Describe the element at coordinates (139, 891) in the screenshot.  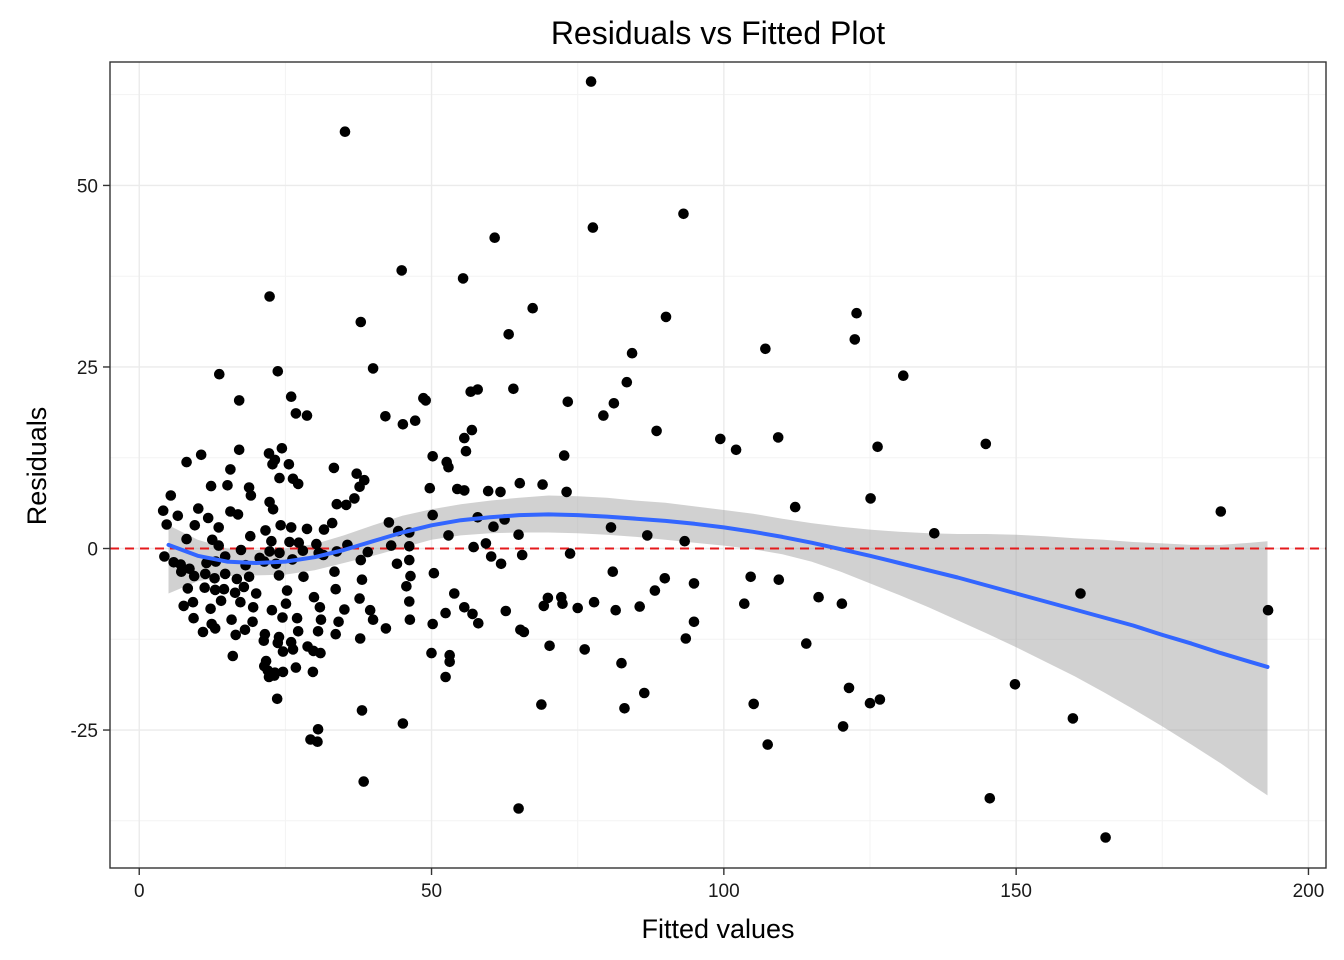
I see `x-tick-label: 0` at that location.